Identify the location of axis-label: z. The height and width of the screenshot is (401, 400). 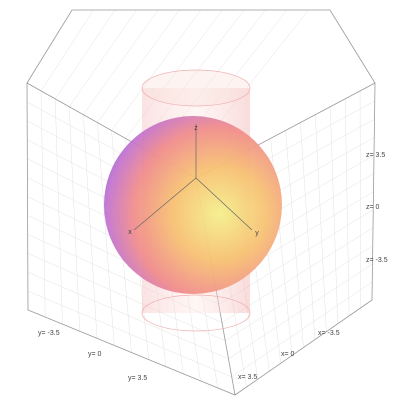
(196, 128).